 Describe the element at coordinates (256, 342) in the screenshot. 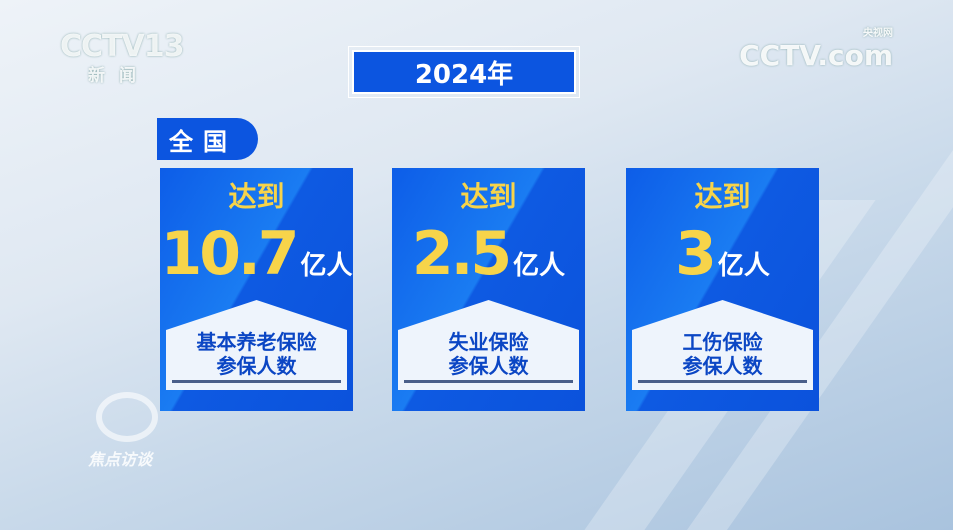

I see `card-label-line1: 基本养老保险` at that location.